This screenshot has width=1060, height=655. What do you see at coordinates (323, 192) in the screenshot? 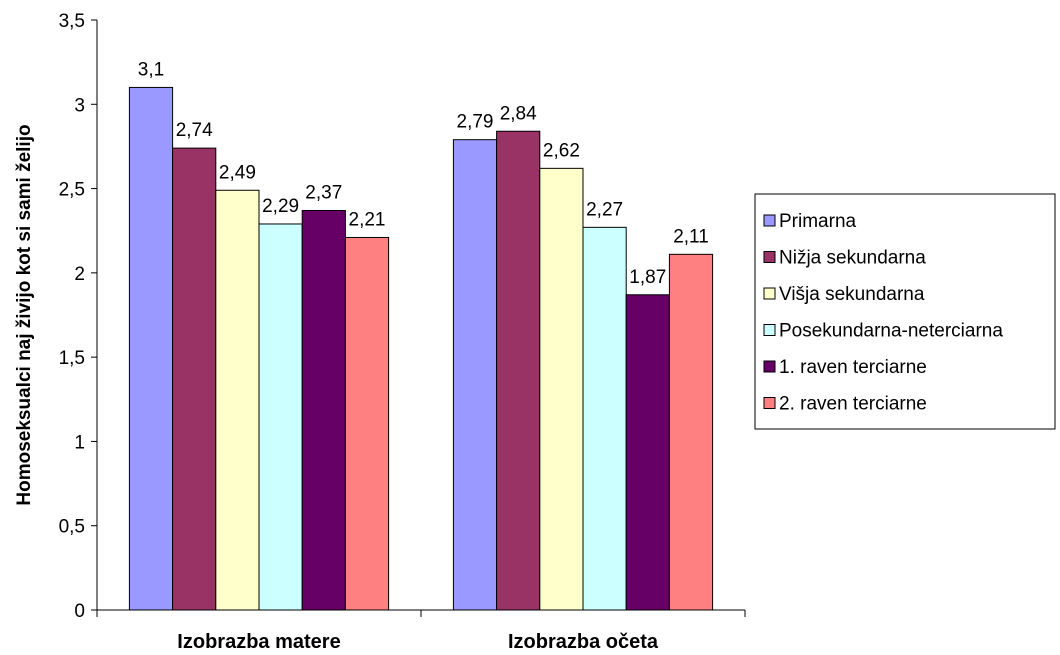
I see `data-label: 2,37` at bounding box center [323, 192].